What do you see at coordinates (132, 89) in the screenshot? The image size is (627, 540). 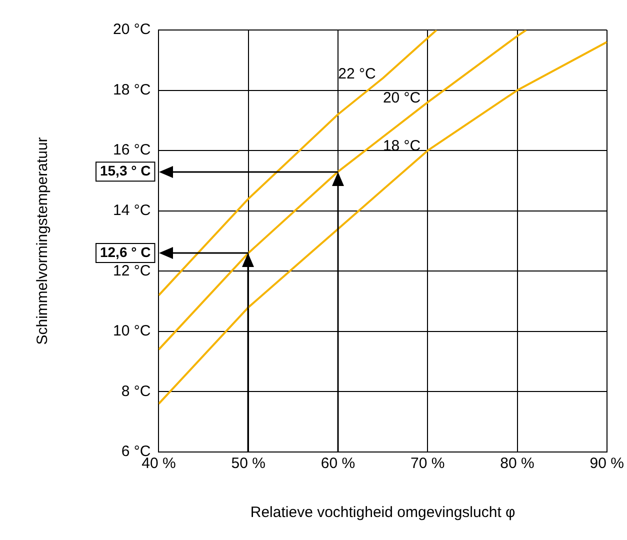 I see `y-tick-label: 18 °C` at bounding box center [132, 89].